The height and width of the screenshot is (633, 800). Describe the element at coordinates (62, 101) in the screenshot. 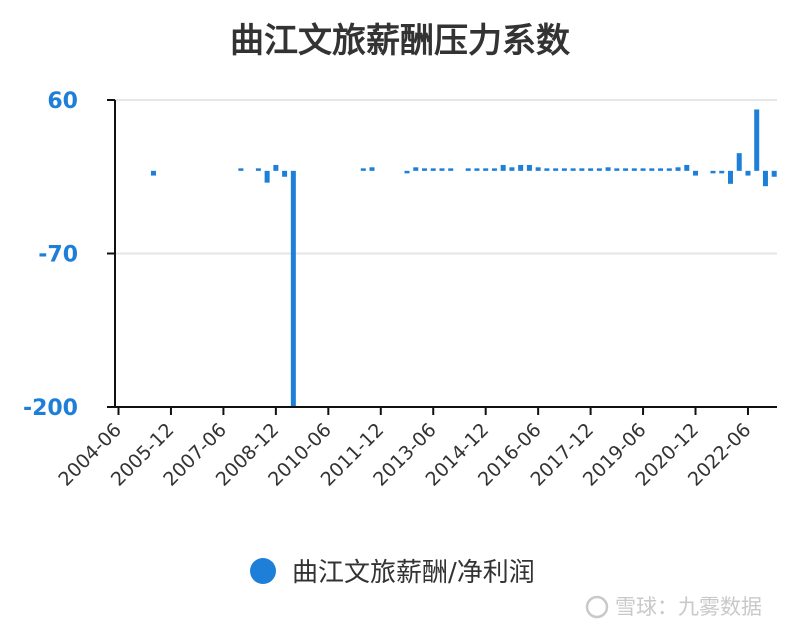

I see `y-tick-label: 60` at that location.